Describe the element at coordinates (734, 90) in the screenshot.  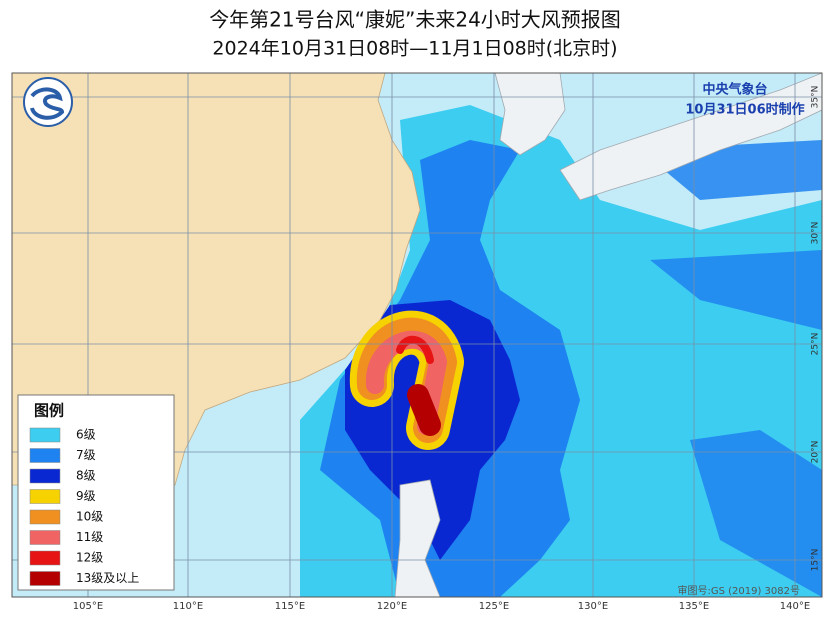
I see `agency: 中央气象台` at that location.